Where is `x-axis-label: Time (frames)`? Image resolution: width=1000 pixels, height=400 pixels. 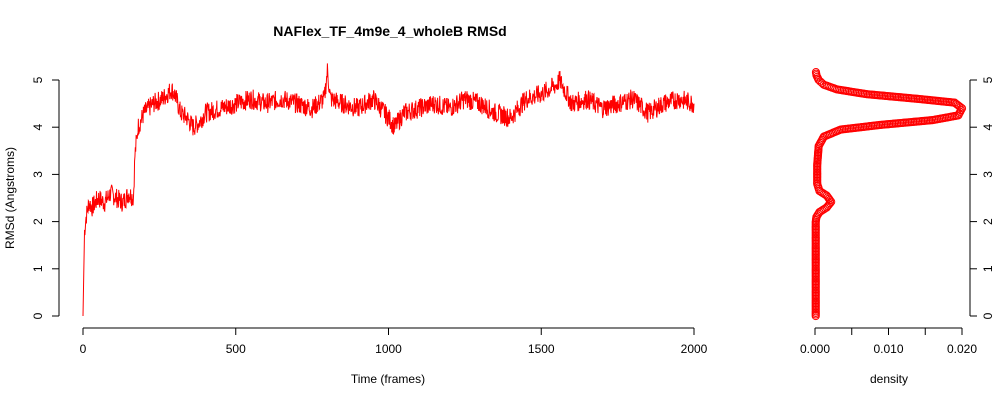
x-axis-label: Time (frames) is located at coordinates (388, 379).